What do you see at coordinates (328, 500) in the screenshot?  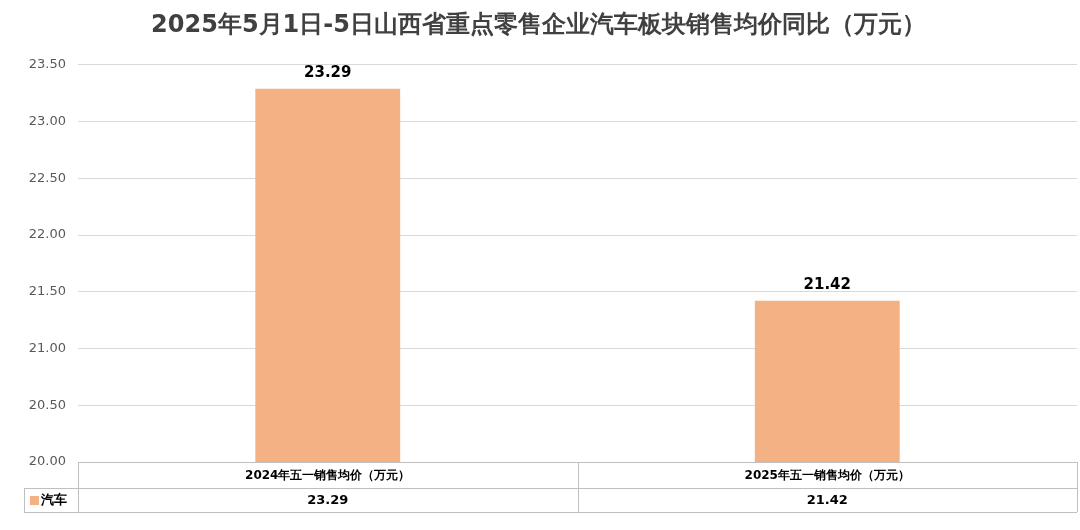 I see `data-label: 23.29` at bounding box center [328, 500].